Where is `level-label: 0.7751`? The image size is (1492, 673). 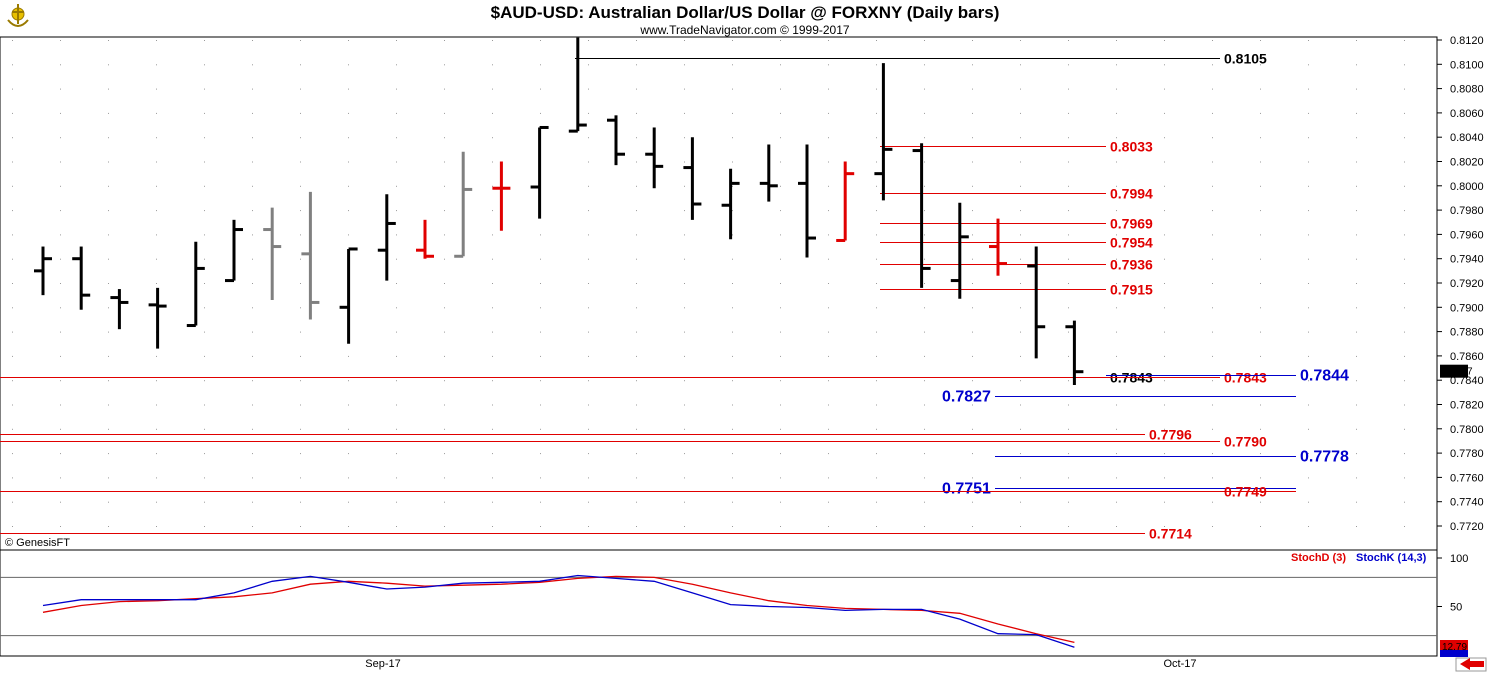
level-label: 0.7751 is located at coordinates (966, 489).